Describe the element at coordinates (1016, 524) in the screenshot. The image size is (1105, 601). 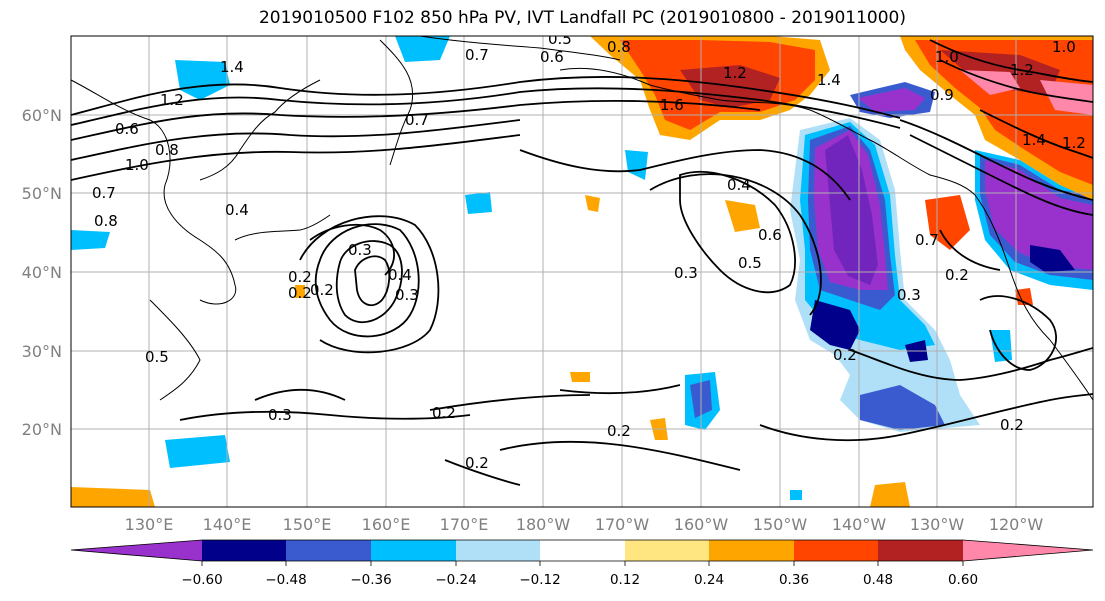
I see `lon-label: 120°W` at that location.